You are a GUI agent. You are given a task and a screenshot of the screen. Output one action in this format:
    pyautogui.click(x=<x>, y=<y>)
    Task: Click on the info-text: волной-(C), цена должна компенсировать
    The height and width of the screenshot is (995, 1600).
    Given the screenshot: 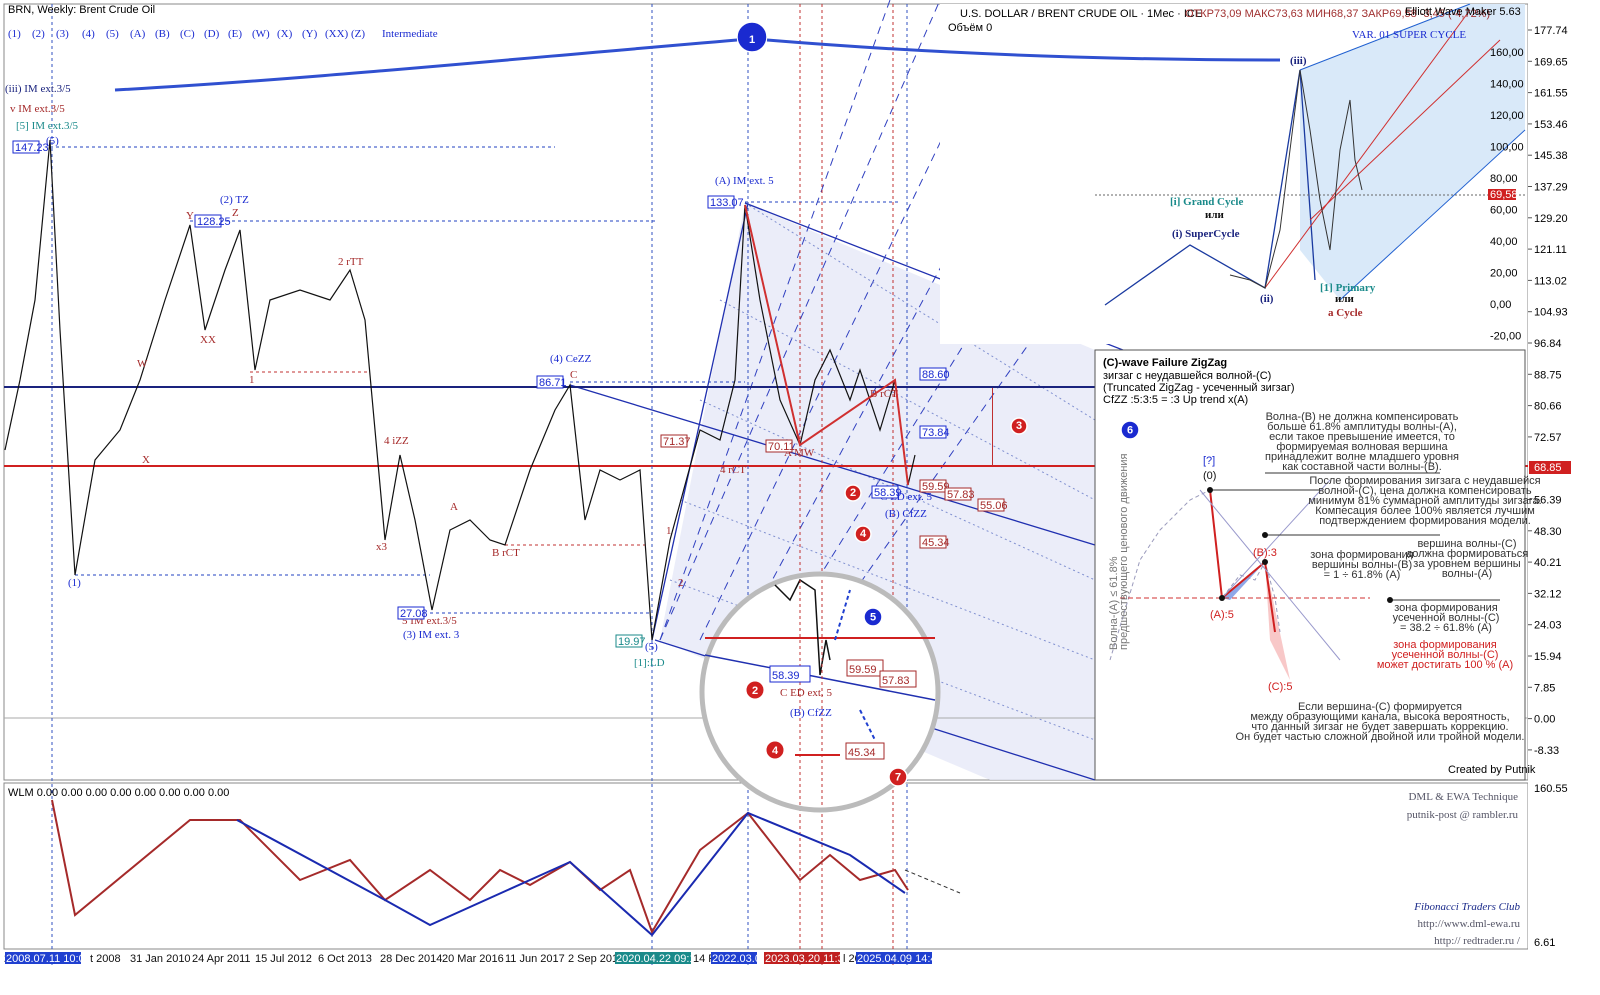 What is the action you would take?
    pyautogui.click(x=1425, y=491)
    